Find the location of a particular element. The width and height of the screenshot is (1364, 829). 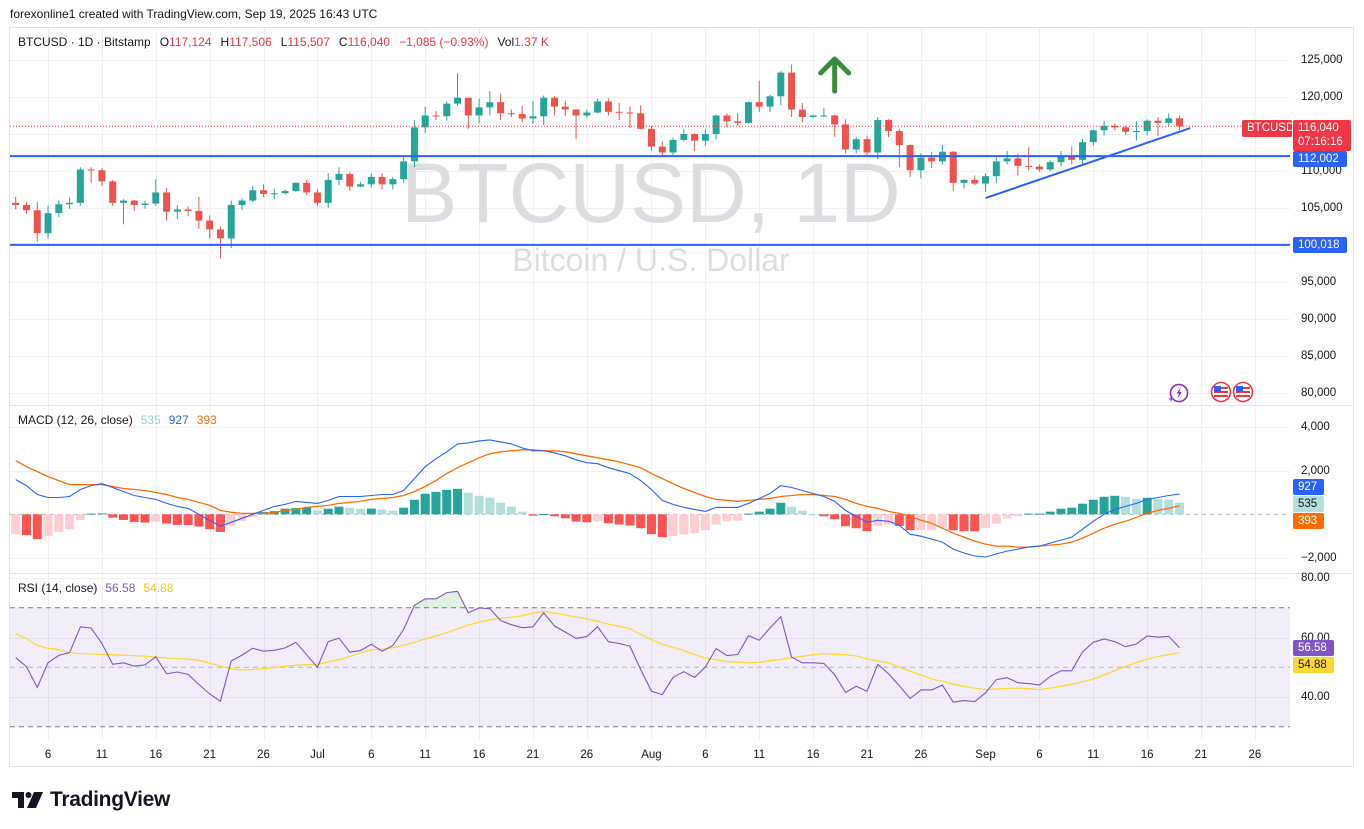

trendline-drawing is located at coordinates (1088, 163).